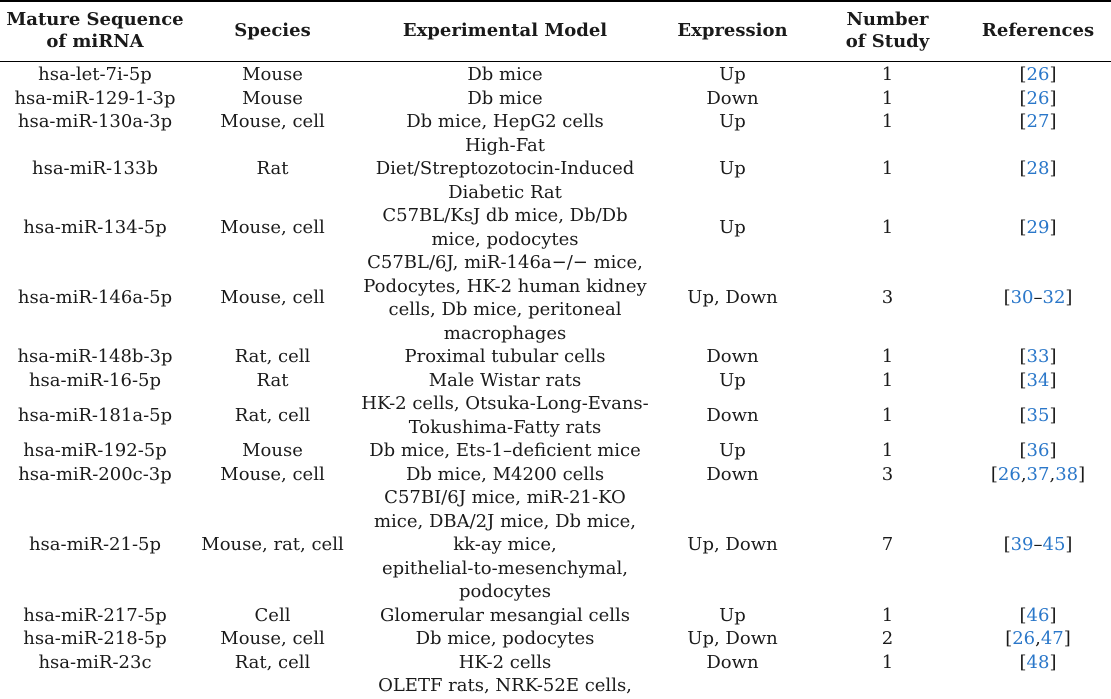  What do you see at coordinates (505, 616) in the screenshot?
I see `cell-model: Glomerular mesangial cells` at bounding box center [505, 616].